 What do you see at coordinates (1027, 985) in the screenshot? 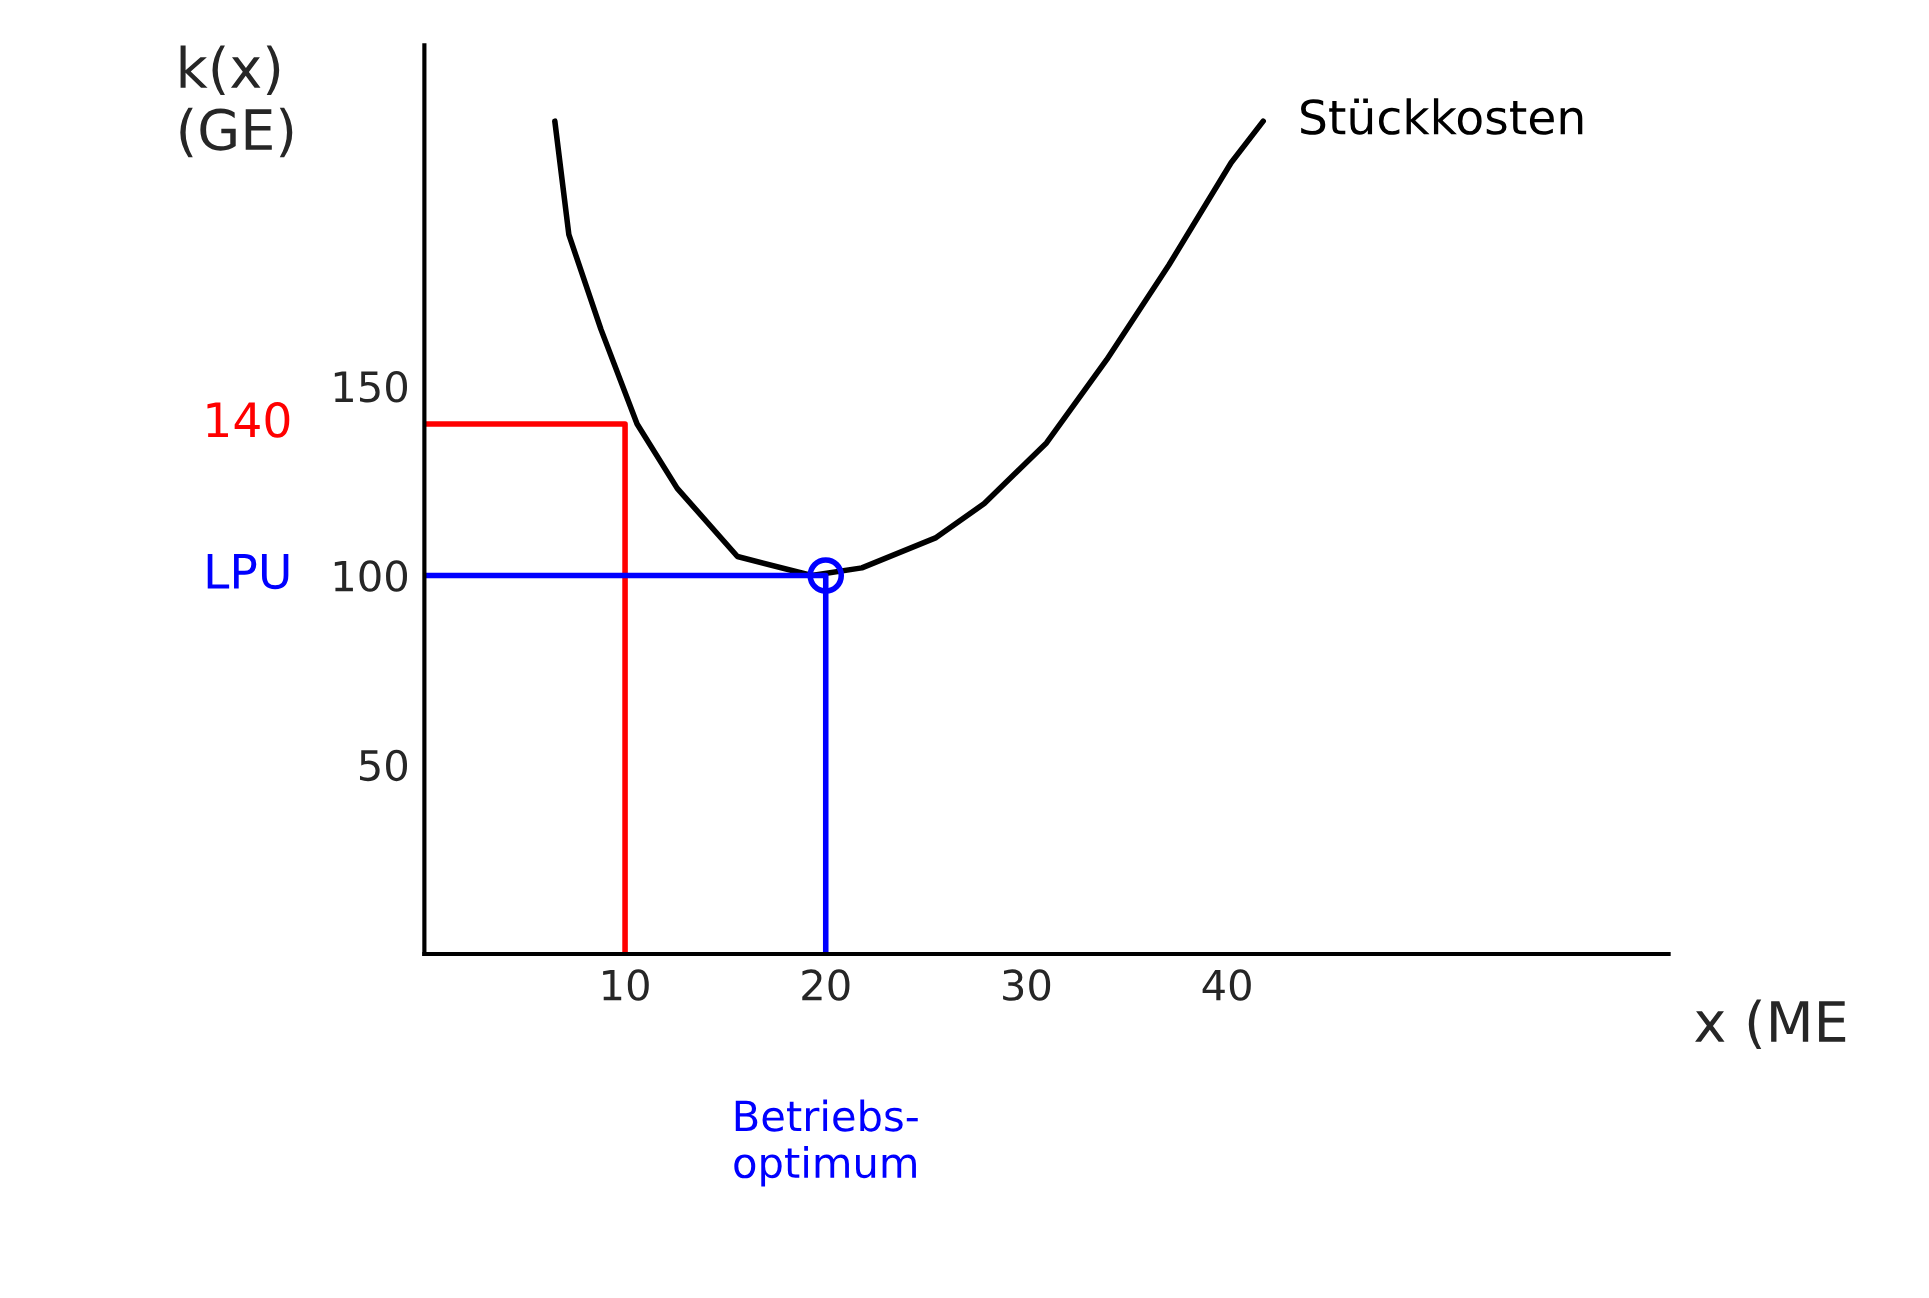
I see `x-tick-label: 30` at bounding box center [1027, 985].